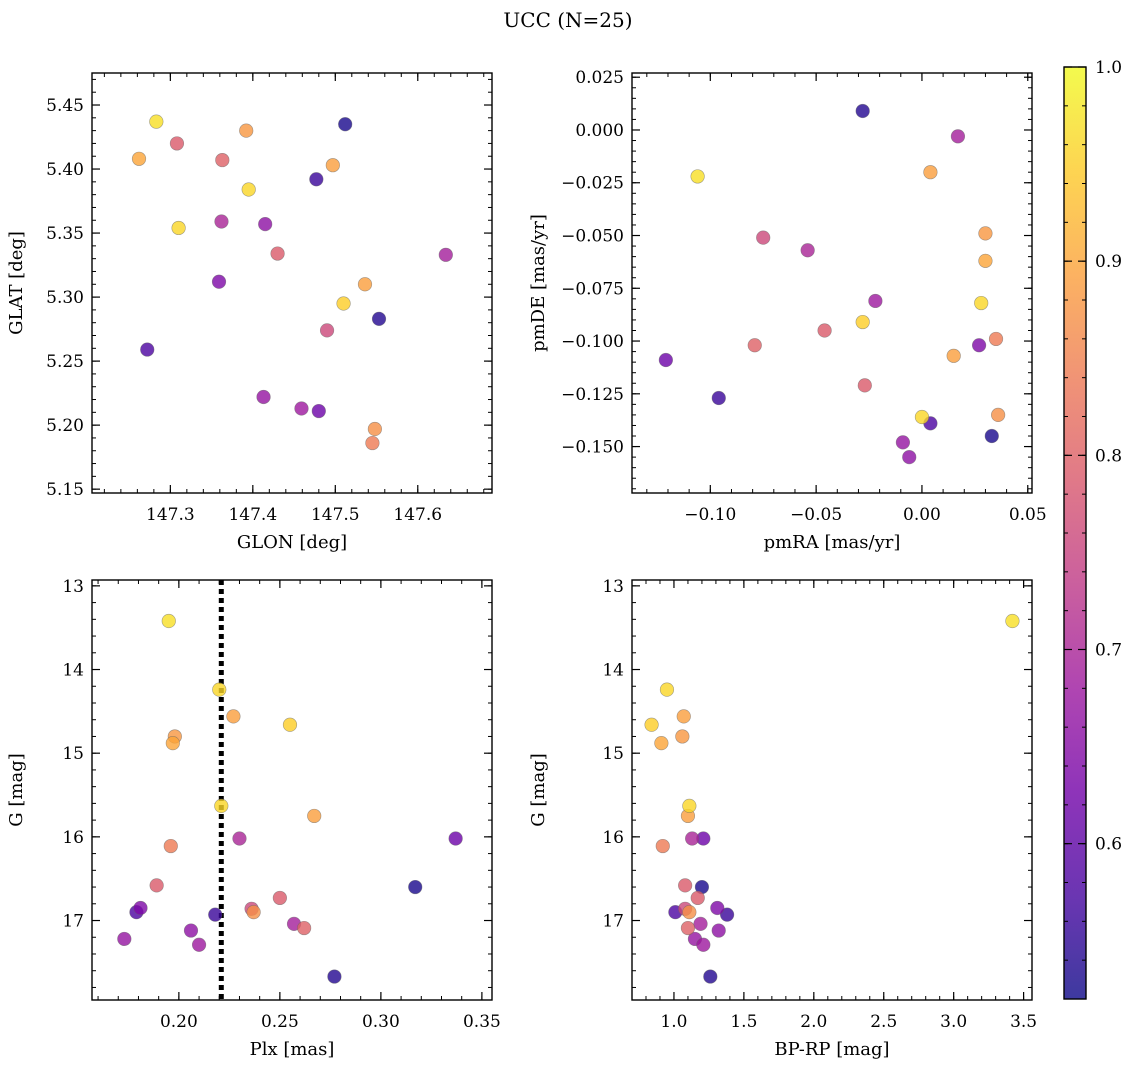 The image size is (1136, 1067). I want to click on colorbar-tick-label: 0.7, so click(1108, 651).